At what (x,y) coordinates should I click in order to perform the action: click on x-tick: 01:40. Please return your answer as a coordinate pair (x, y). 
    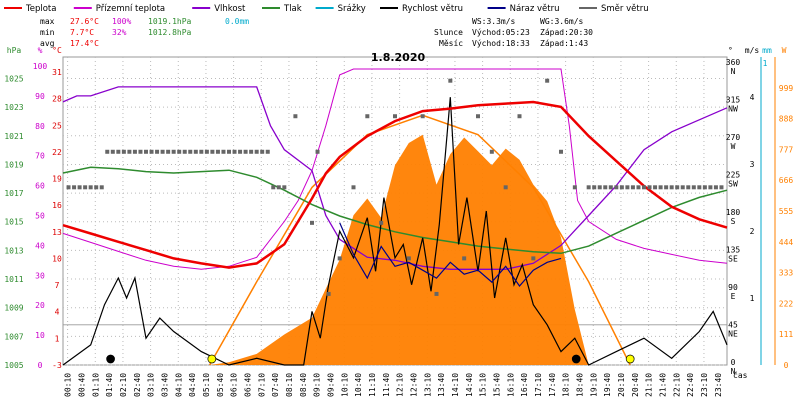
    Looking at the image, I should click on (109, 385).